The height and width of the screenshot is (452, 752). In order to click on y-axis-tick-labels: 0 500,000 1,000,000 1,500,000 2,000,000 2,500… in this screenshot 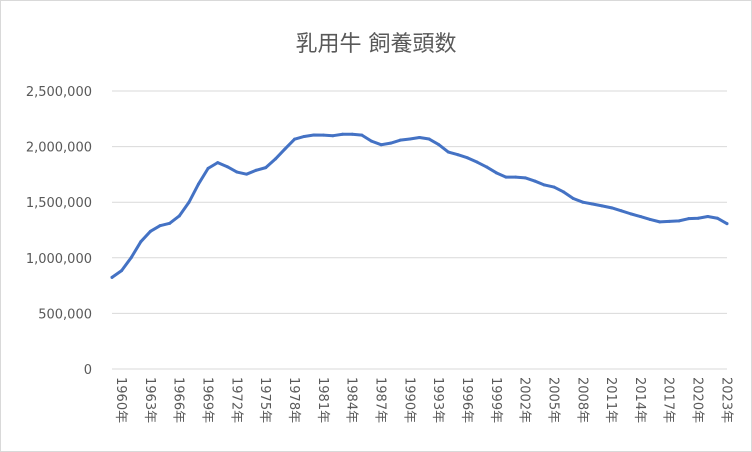, I will do `click(59, 231)`.